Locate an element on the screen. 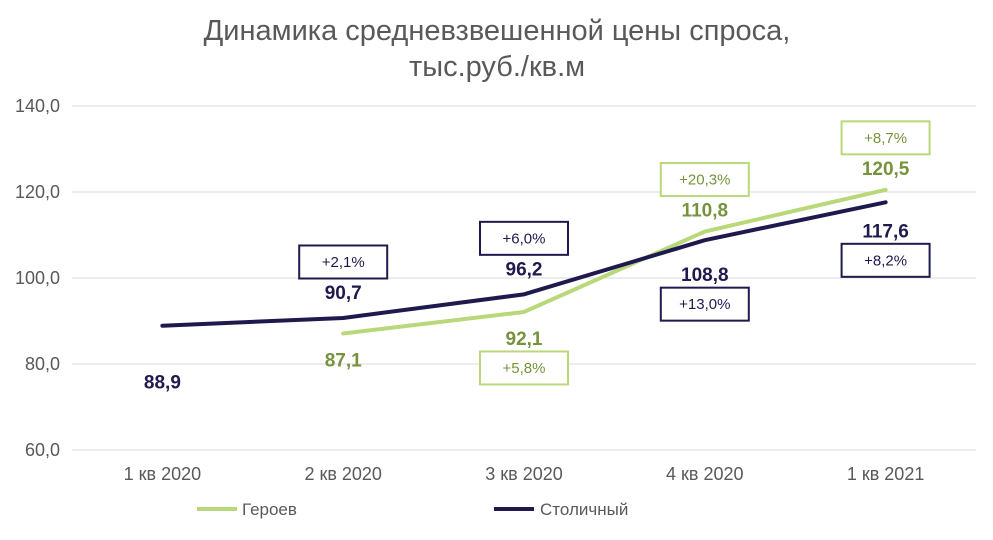 The image size is (993, 540). value-label: 96,2 is located at coordinates (524, 269).